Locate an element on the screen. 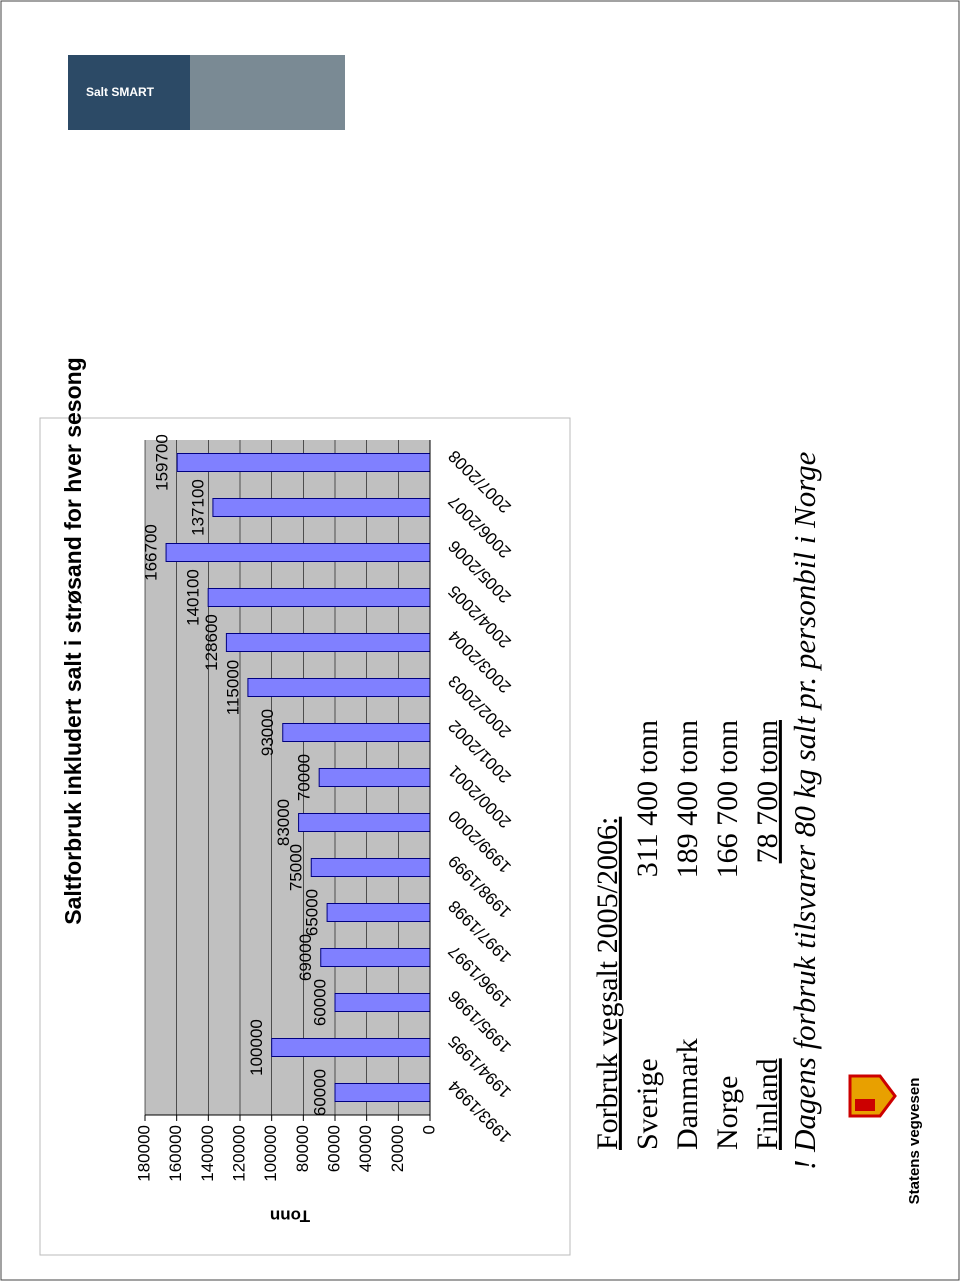 This screenshot has width=960, height=1281. y-tick-label: 140000 is located at coordinates (207, 1153).